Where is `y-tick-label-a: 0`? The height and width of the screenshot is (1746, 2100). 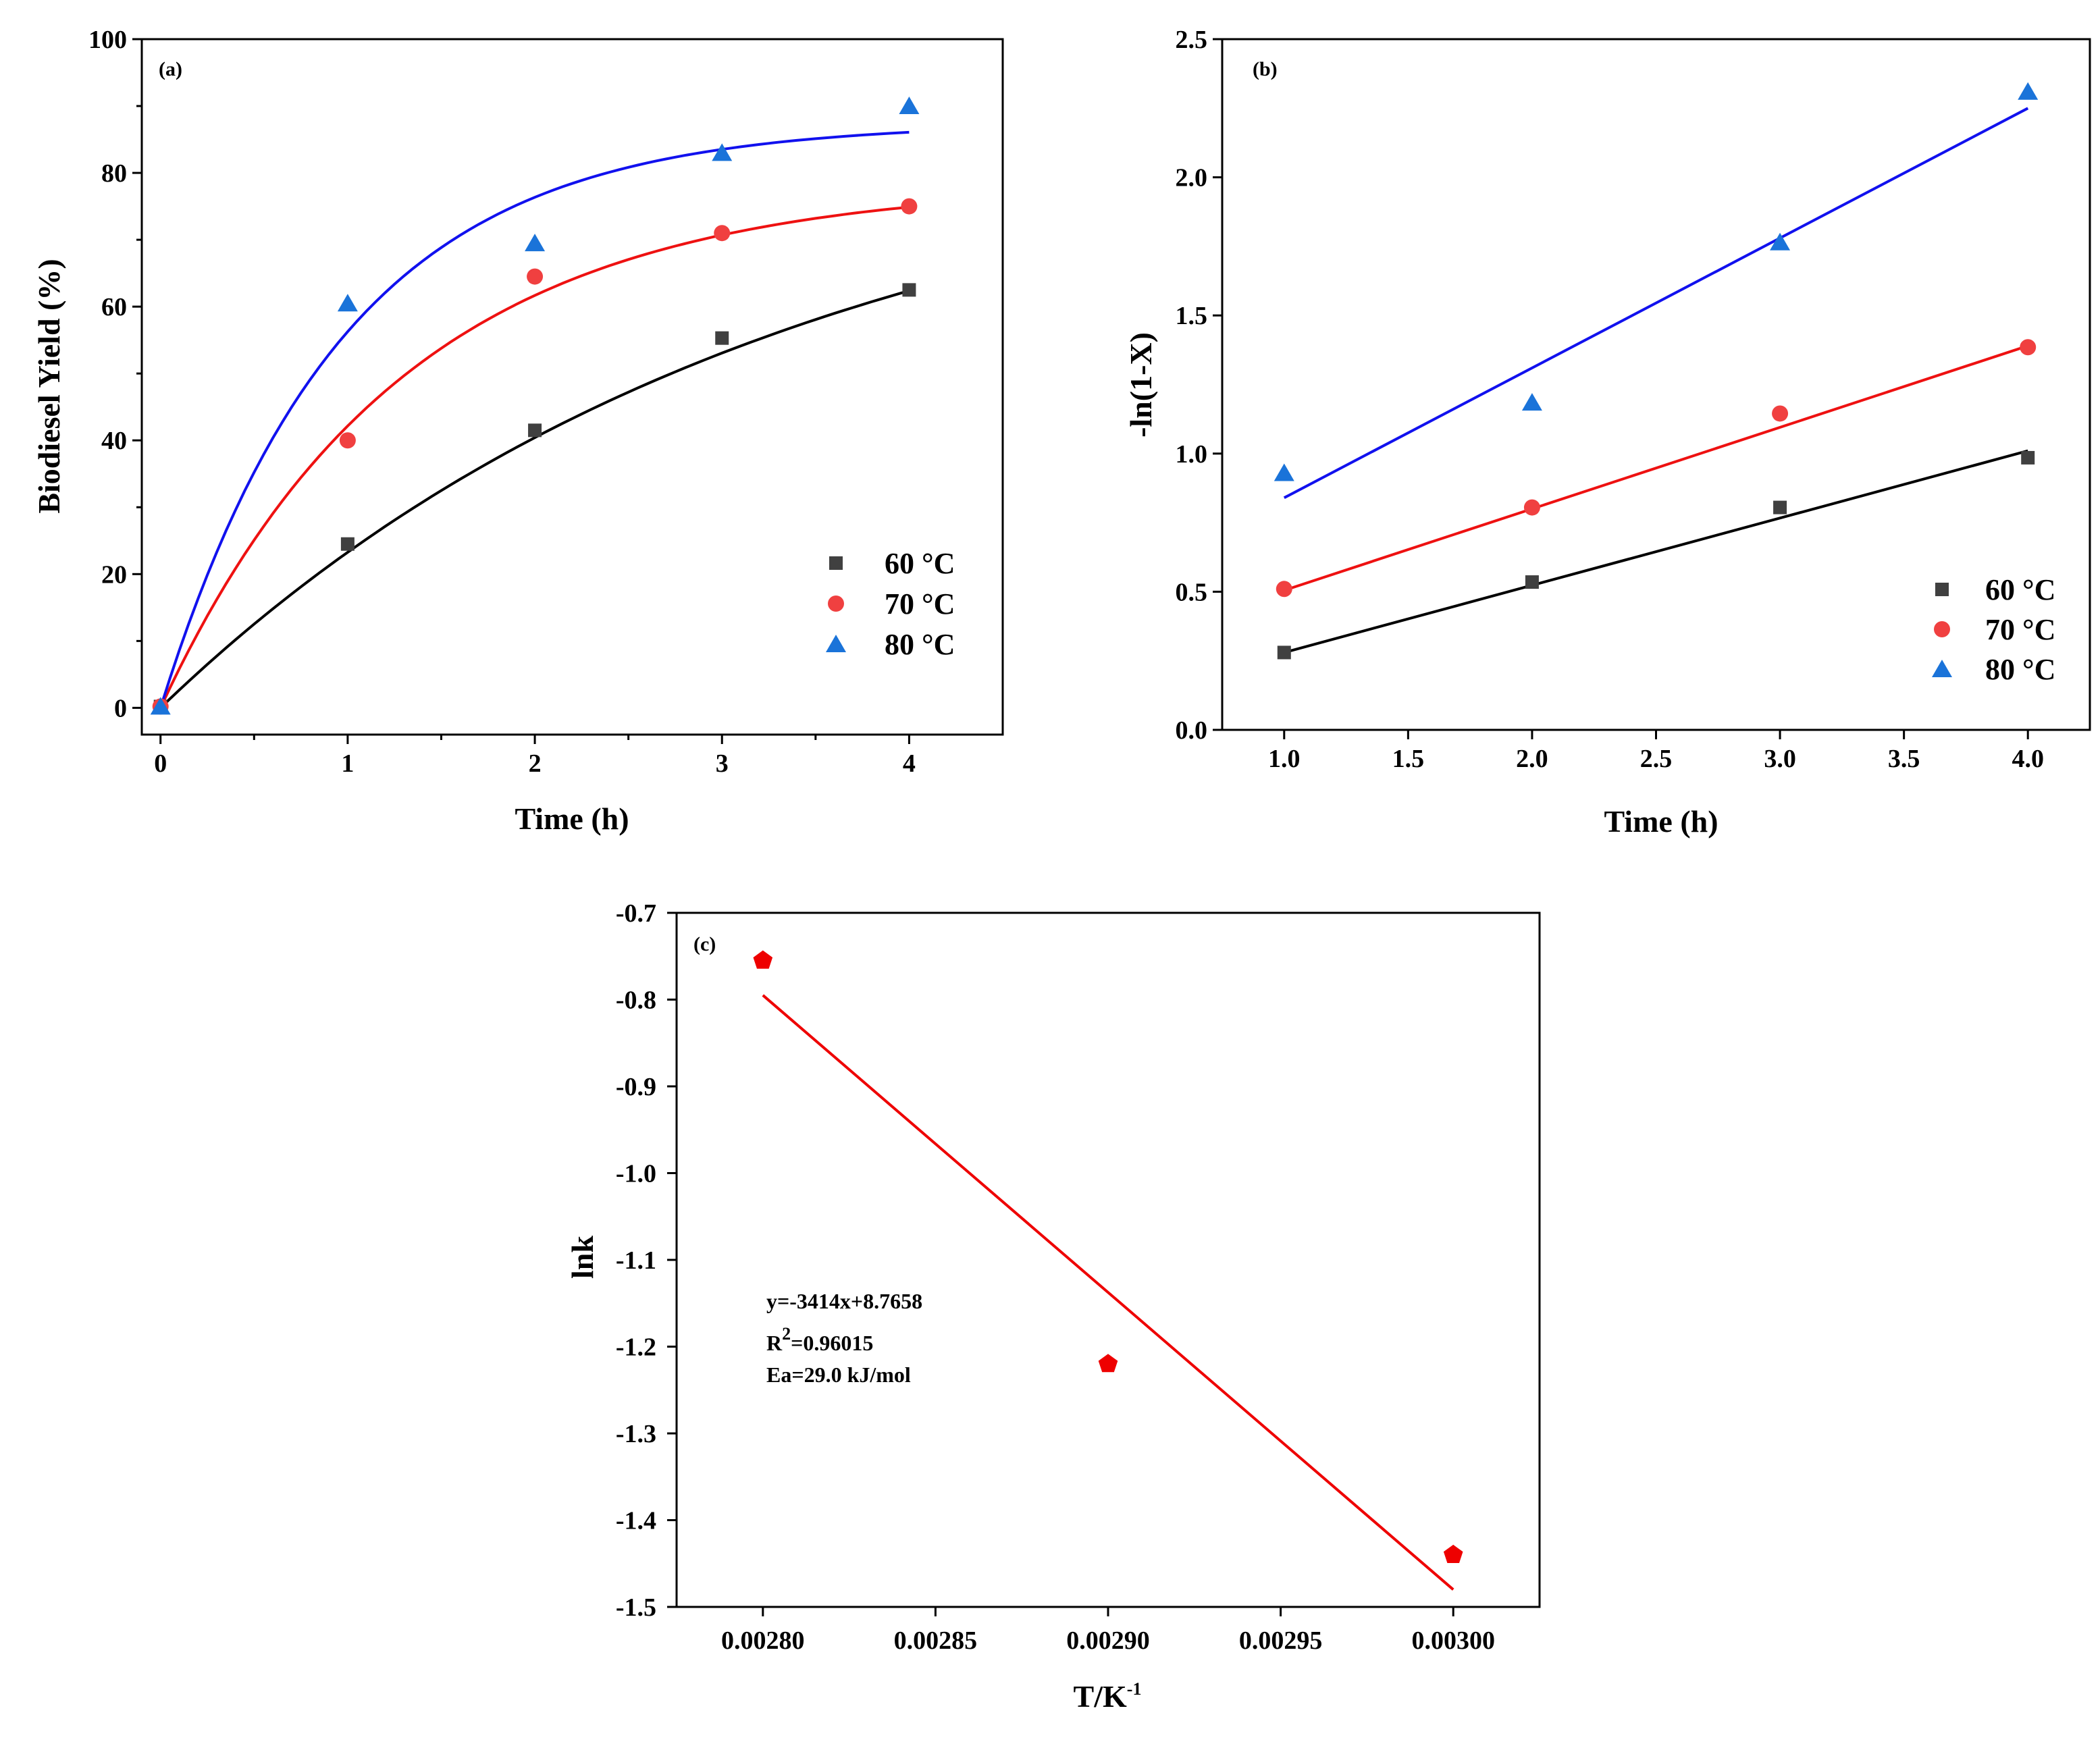 y-tick-label-a: 0 is located at coordinates (121, 708).